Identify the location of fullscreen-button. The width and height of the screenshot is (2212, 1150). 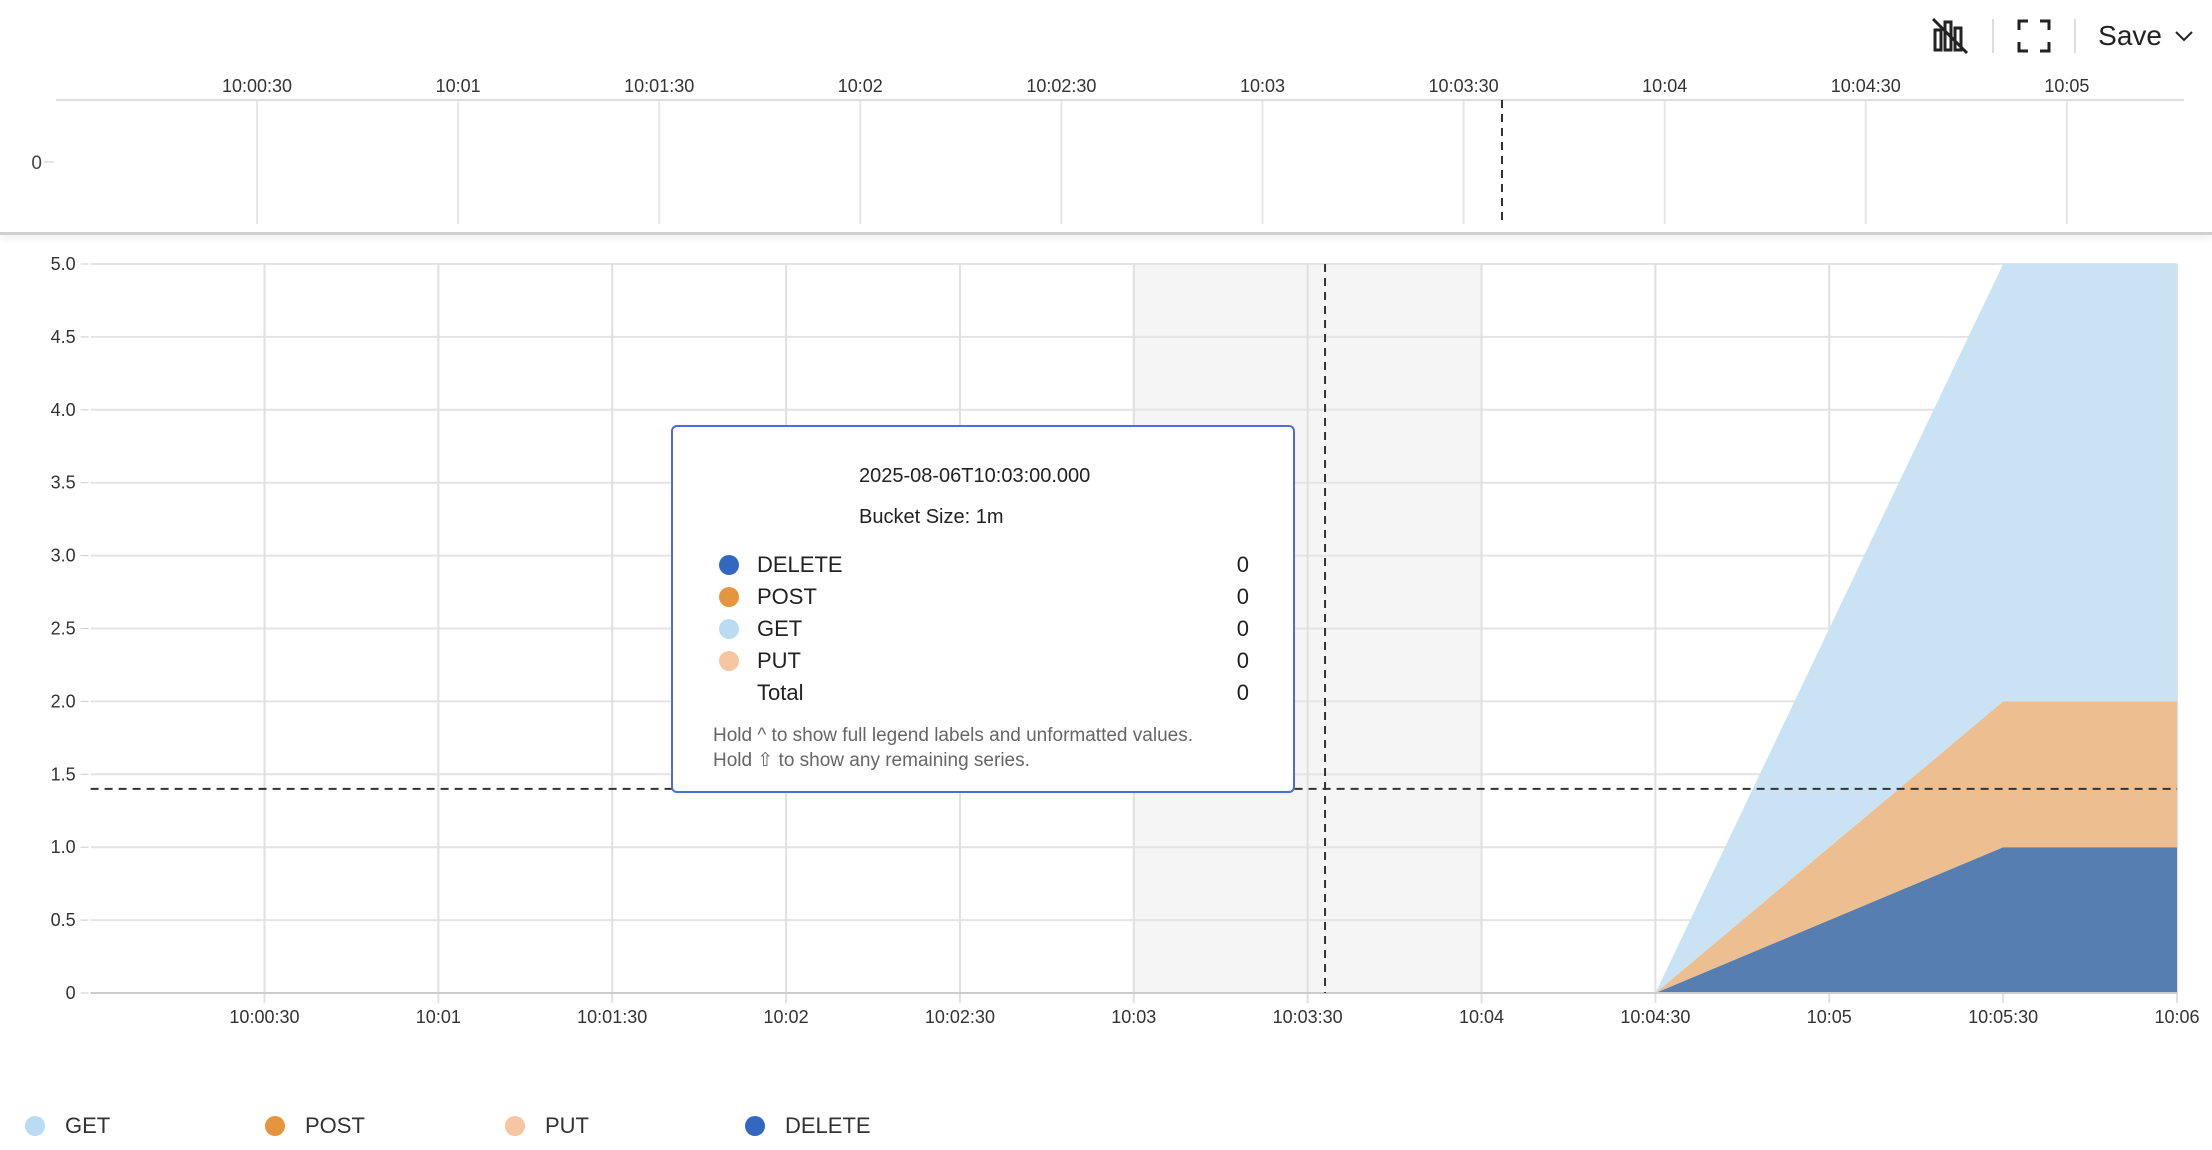
(2034, 36).